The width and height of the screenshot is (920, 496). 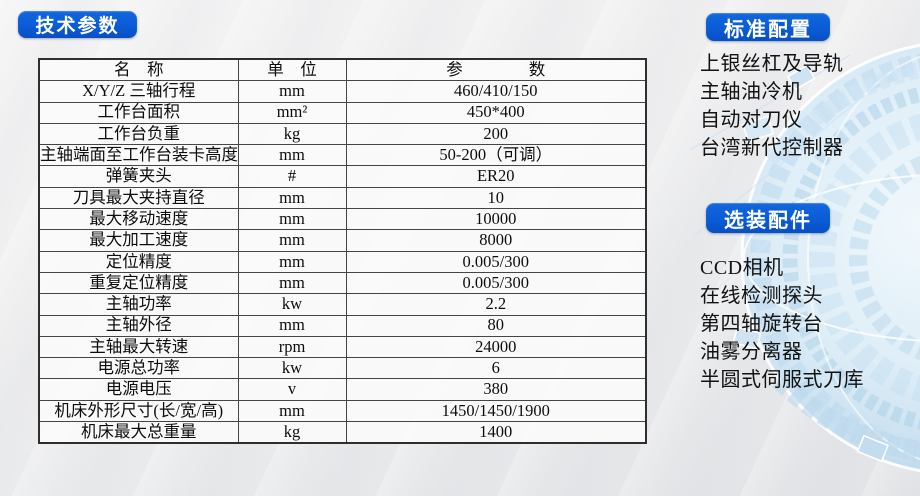 I want to click on standard-config-item: 主轴油冷机, so click(x=751, y=92).